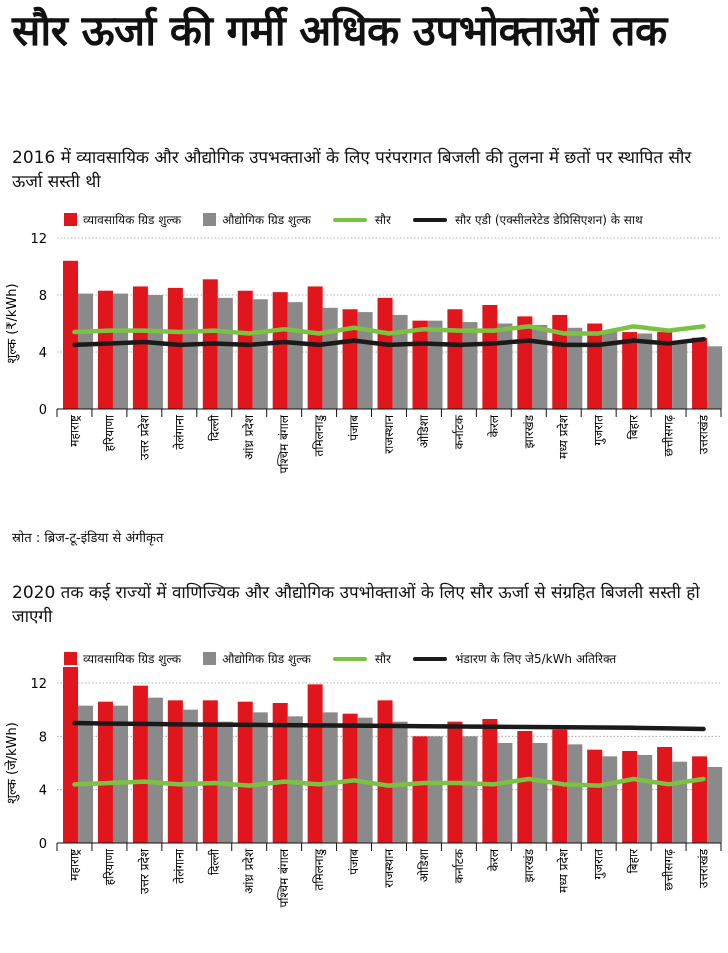 The height and width of the screenshot is (953, 728). What do you see at coordinates (669, 436) in the screenshot?
I see `x-tick-label: छत्तीसगढ़` at bounding box center [669, 436].